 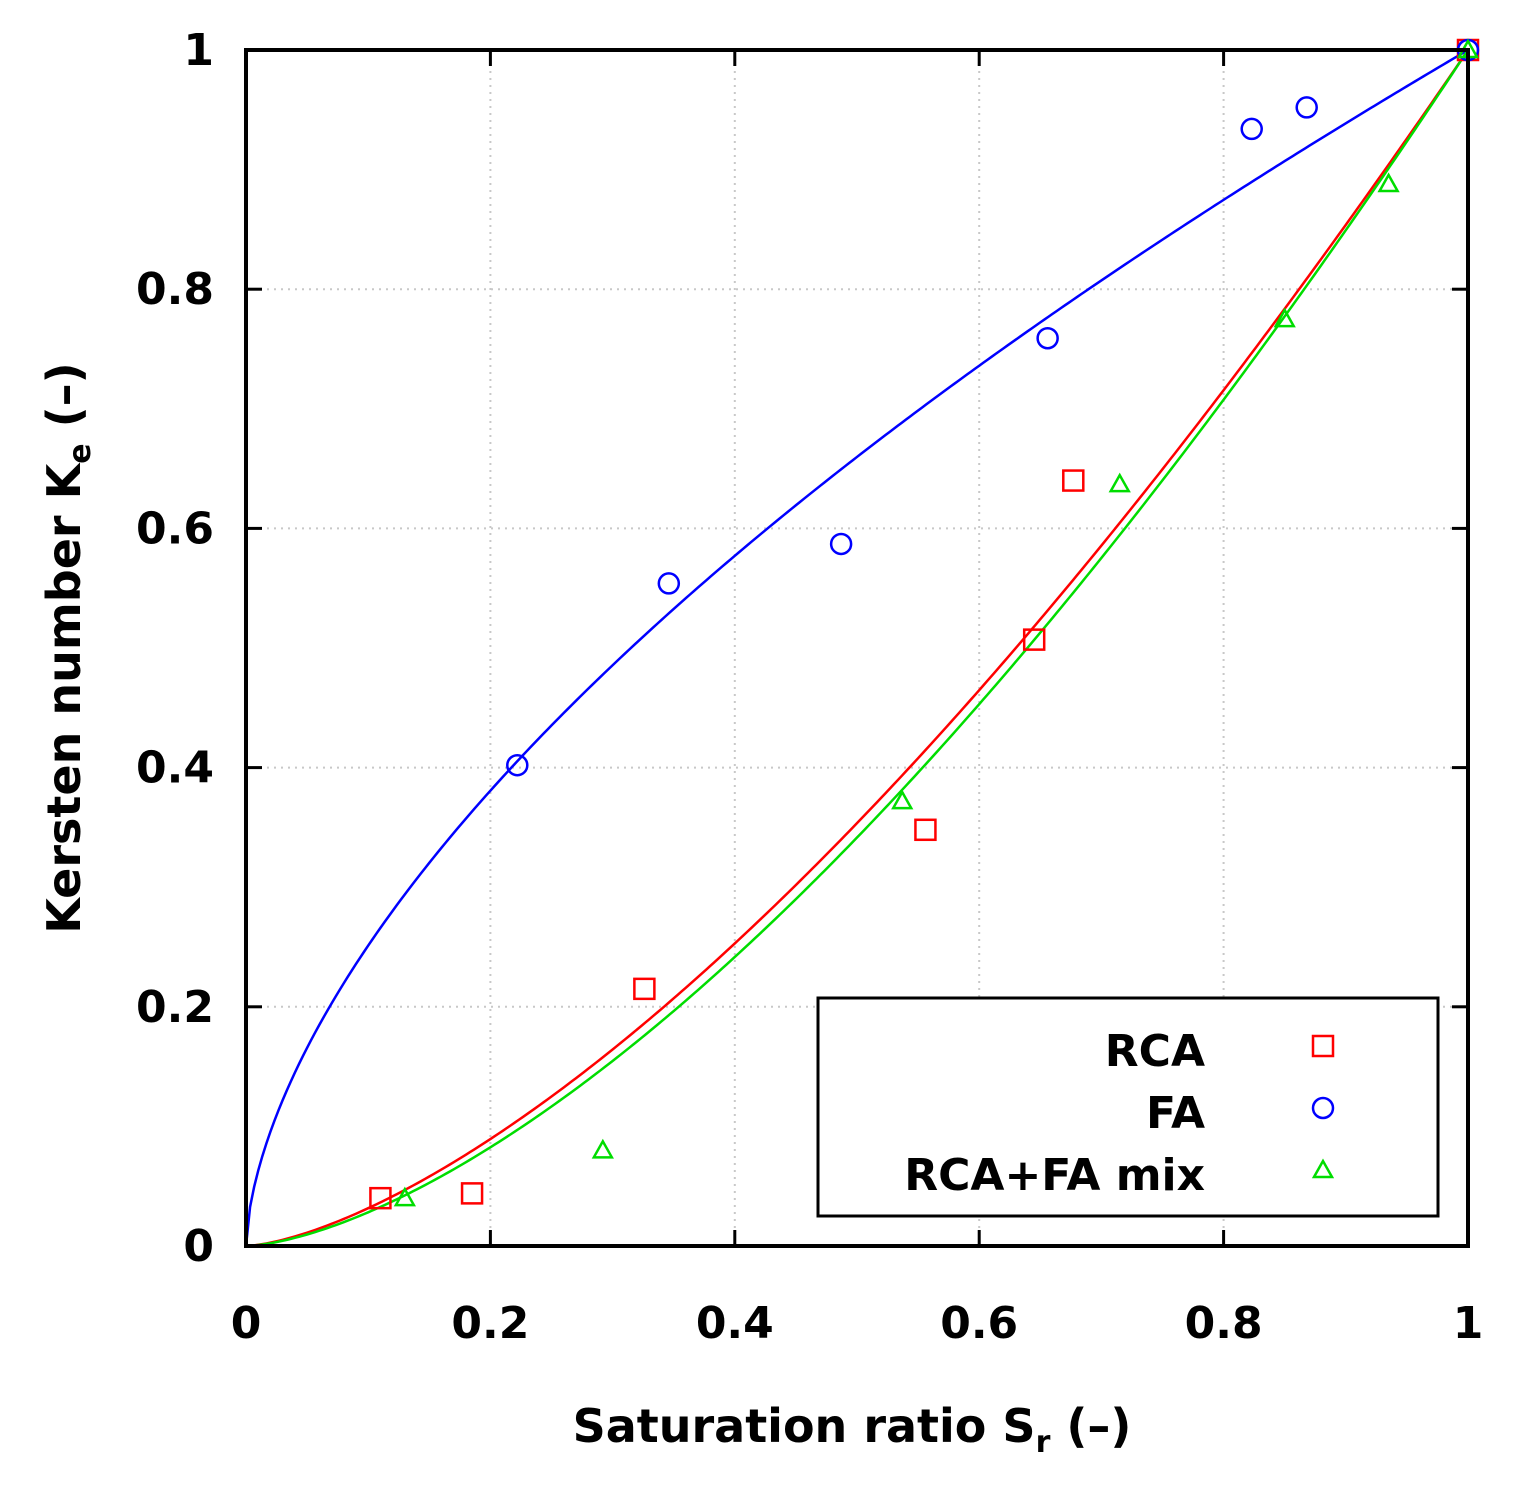 What do you see at coordinates (1323, 1046) in the screenshot?
I see `legend-marker-rca` at bounding box center [1323, 1046].